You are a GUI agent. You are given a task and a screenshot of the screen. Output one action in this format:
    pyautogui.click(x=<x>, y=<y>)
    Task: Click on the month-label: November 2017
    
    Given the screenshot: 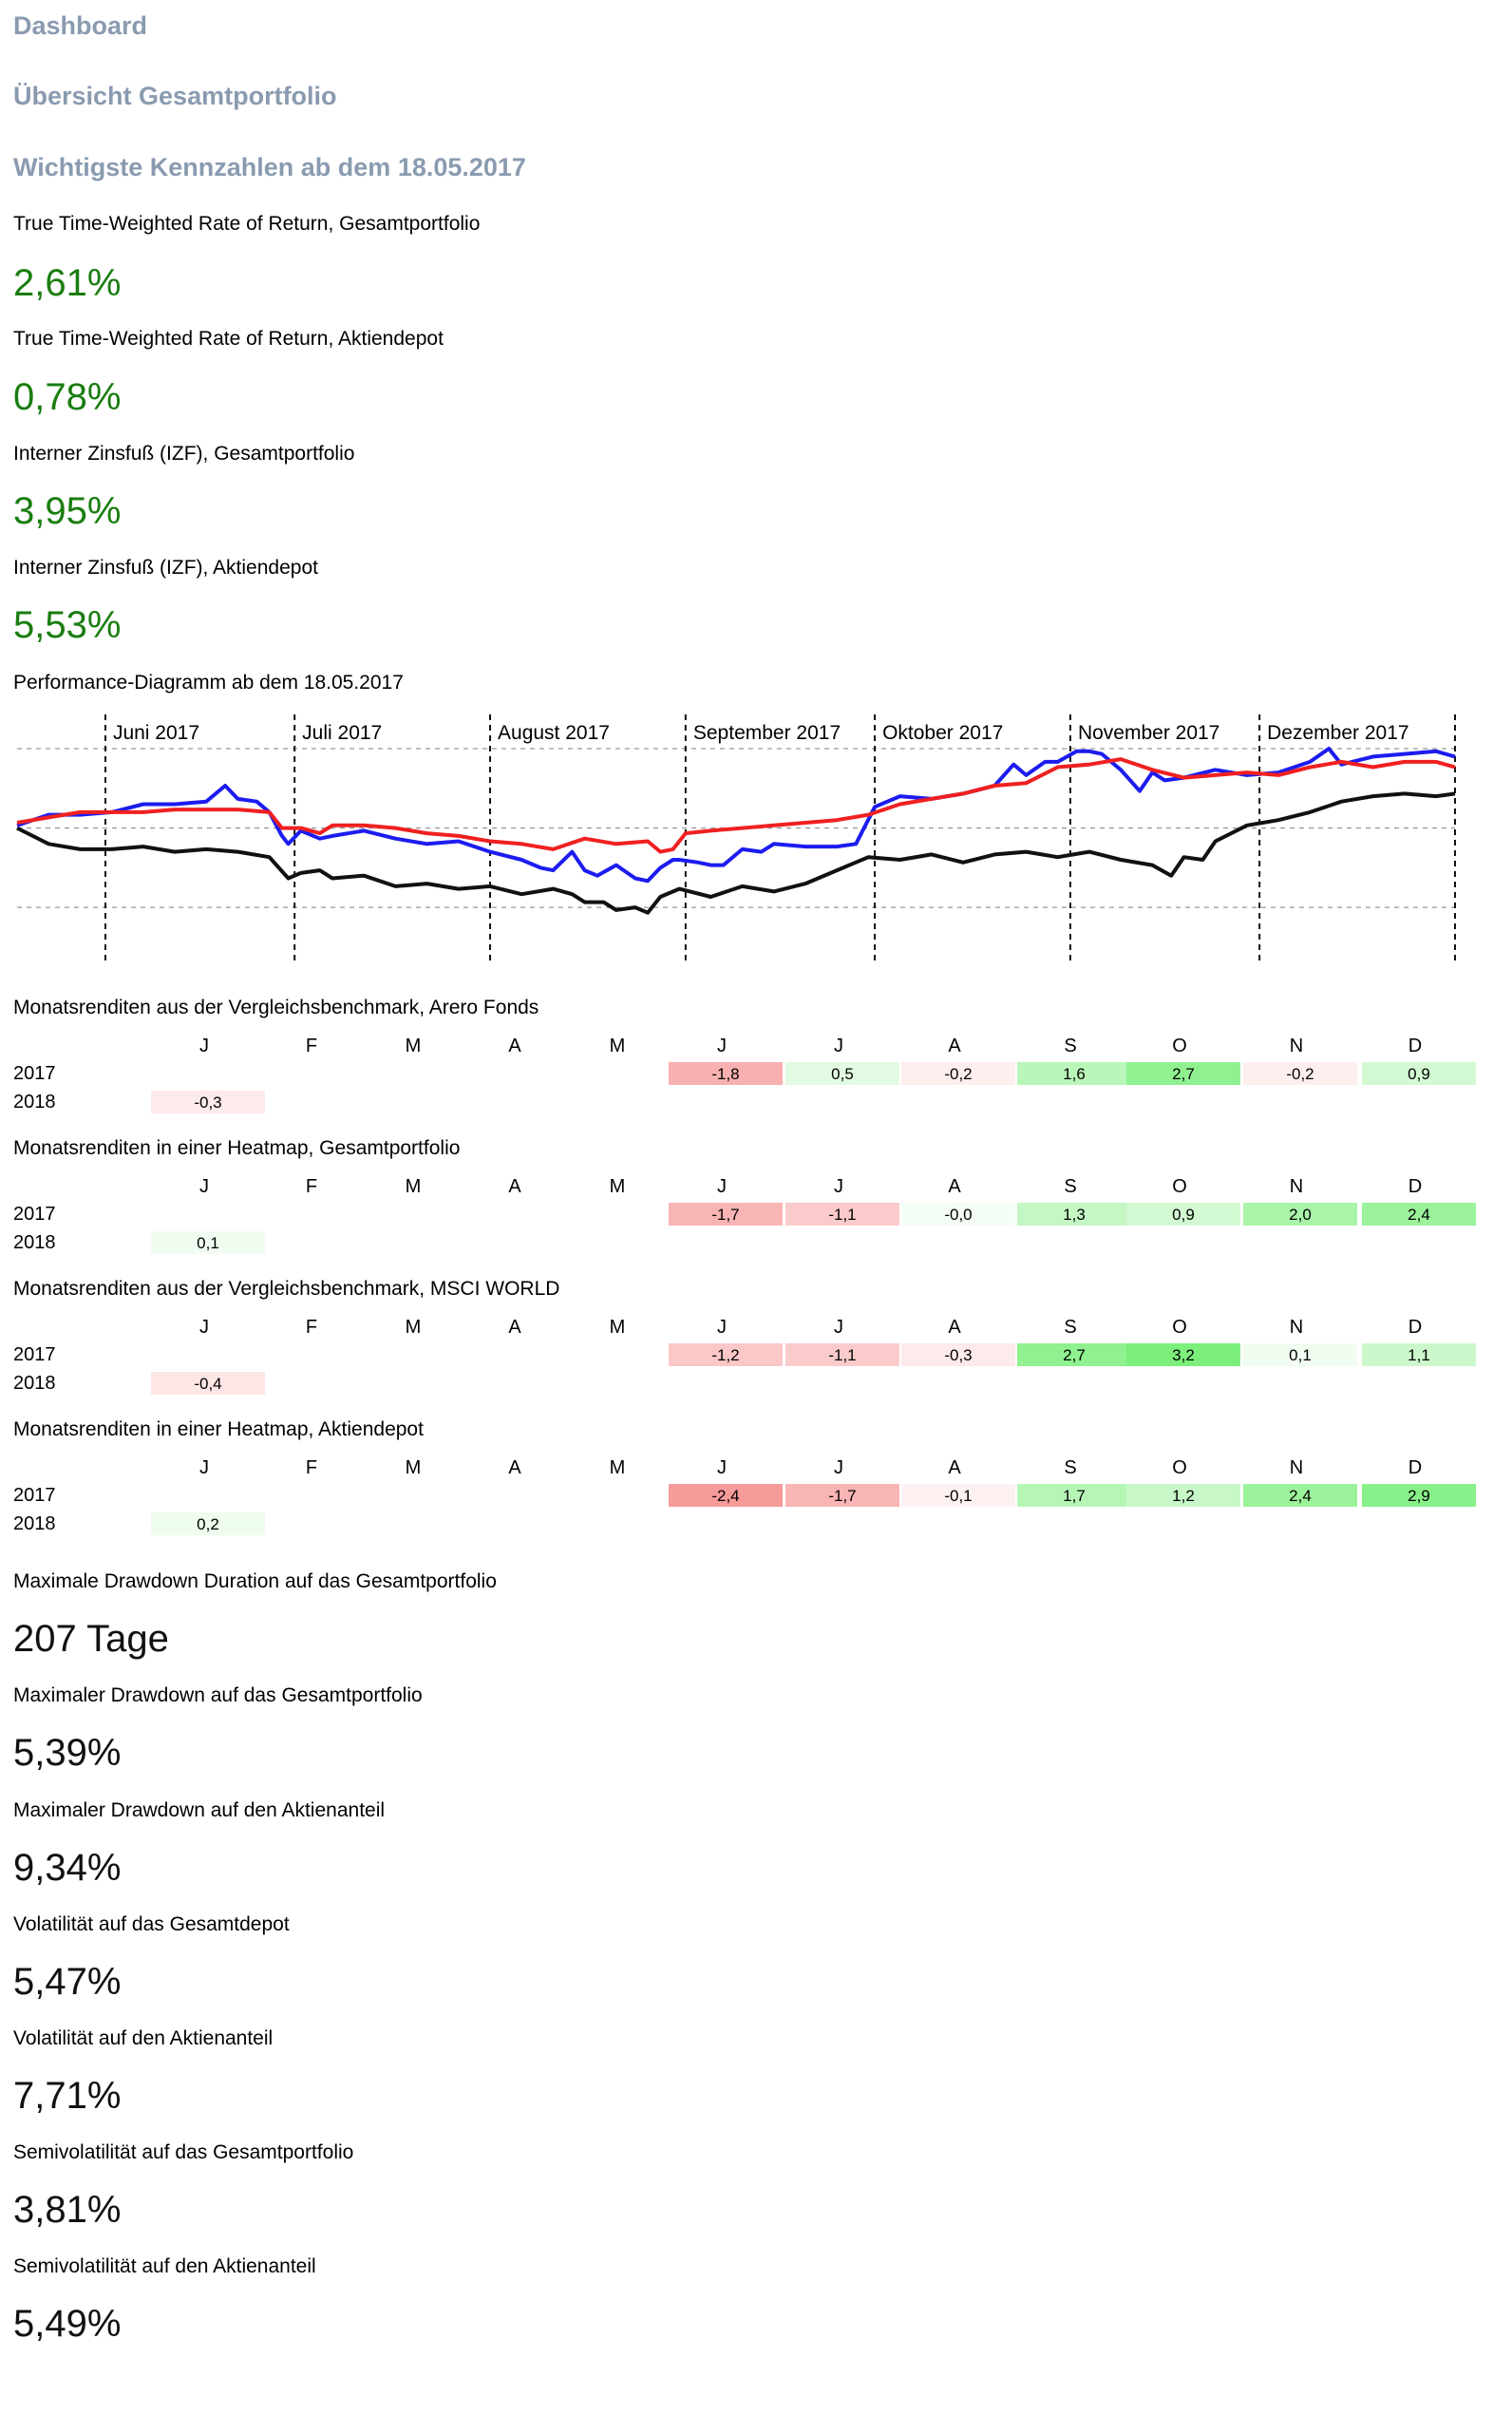 What is the action you would take?
    pyautogui.click(x=1149, y=733)
    